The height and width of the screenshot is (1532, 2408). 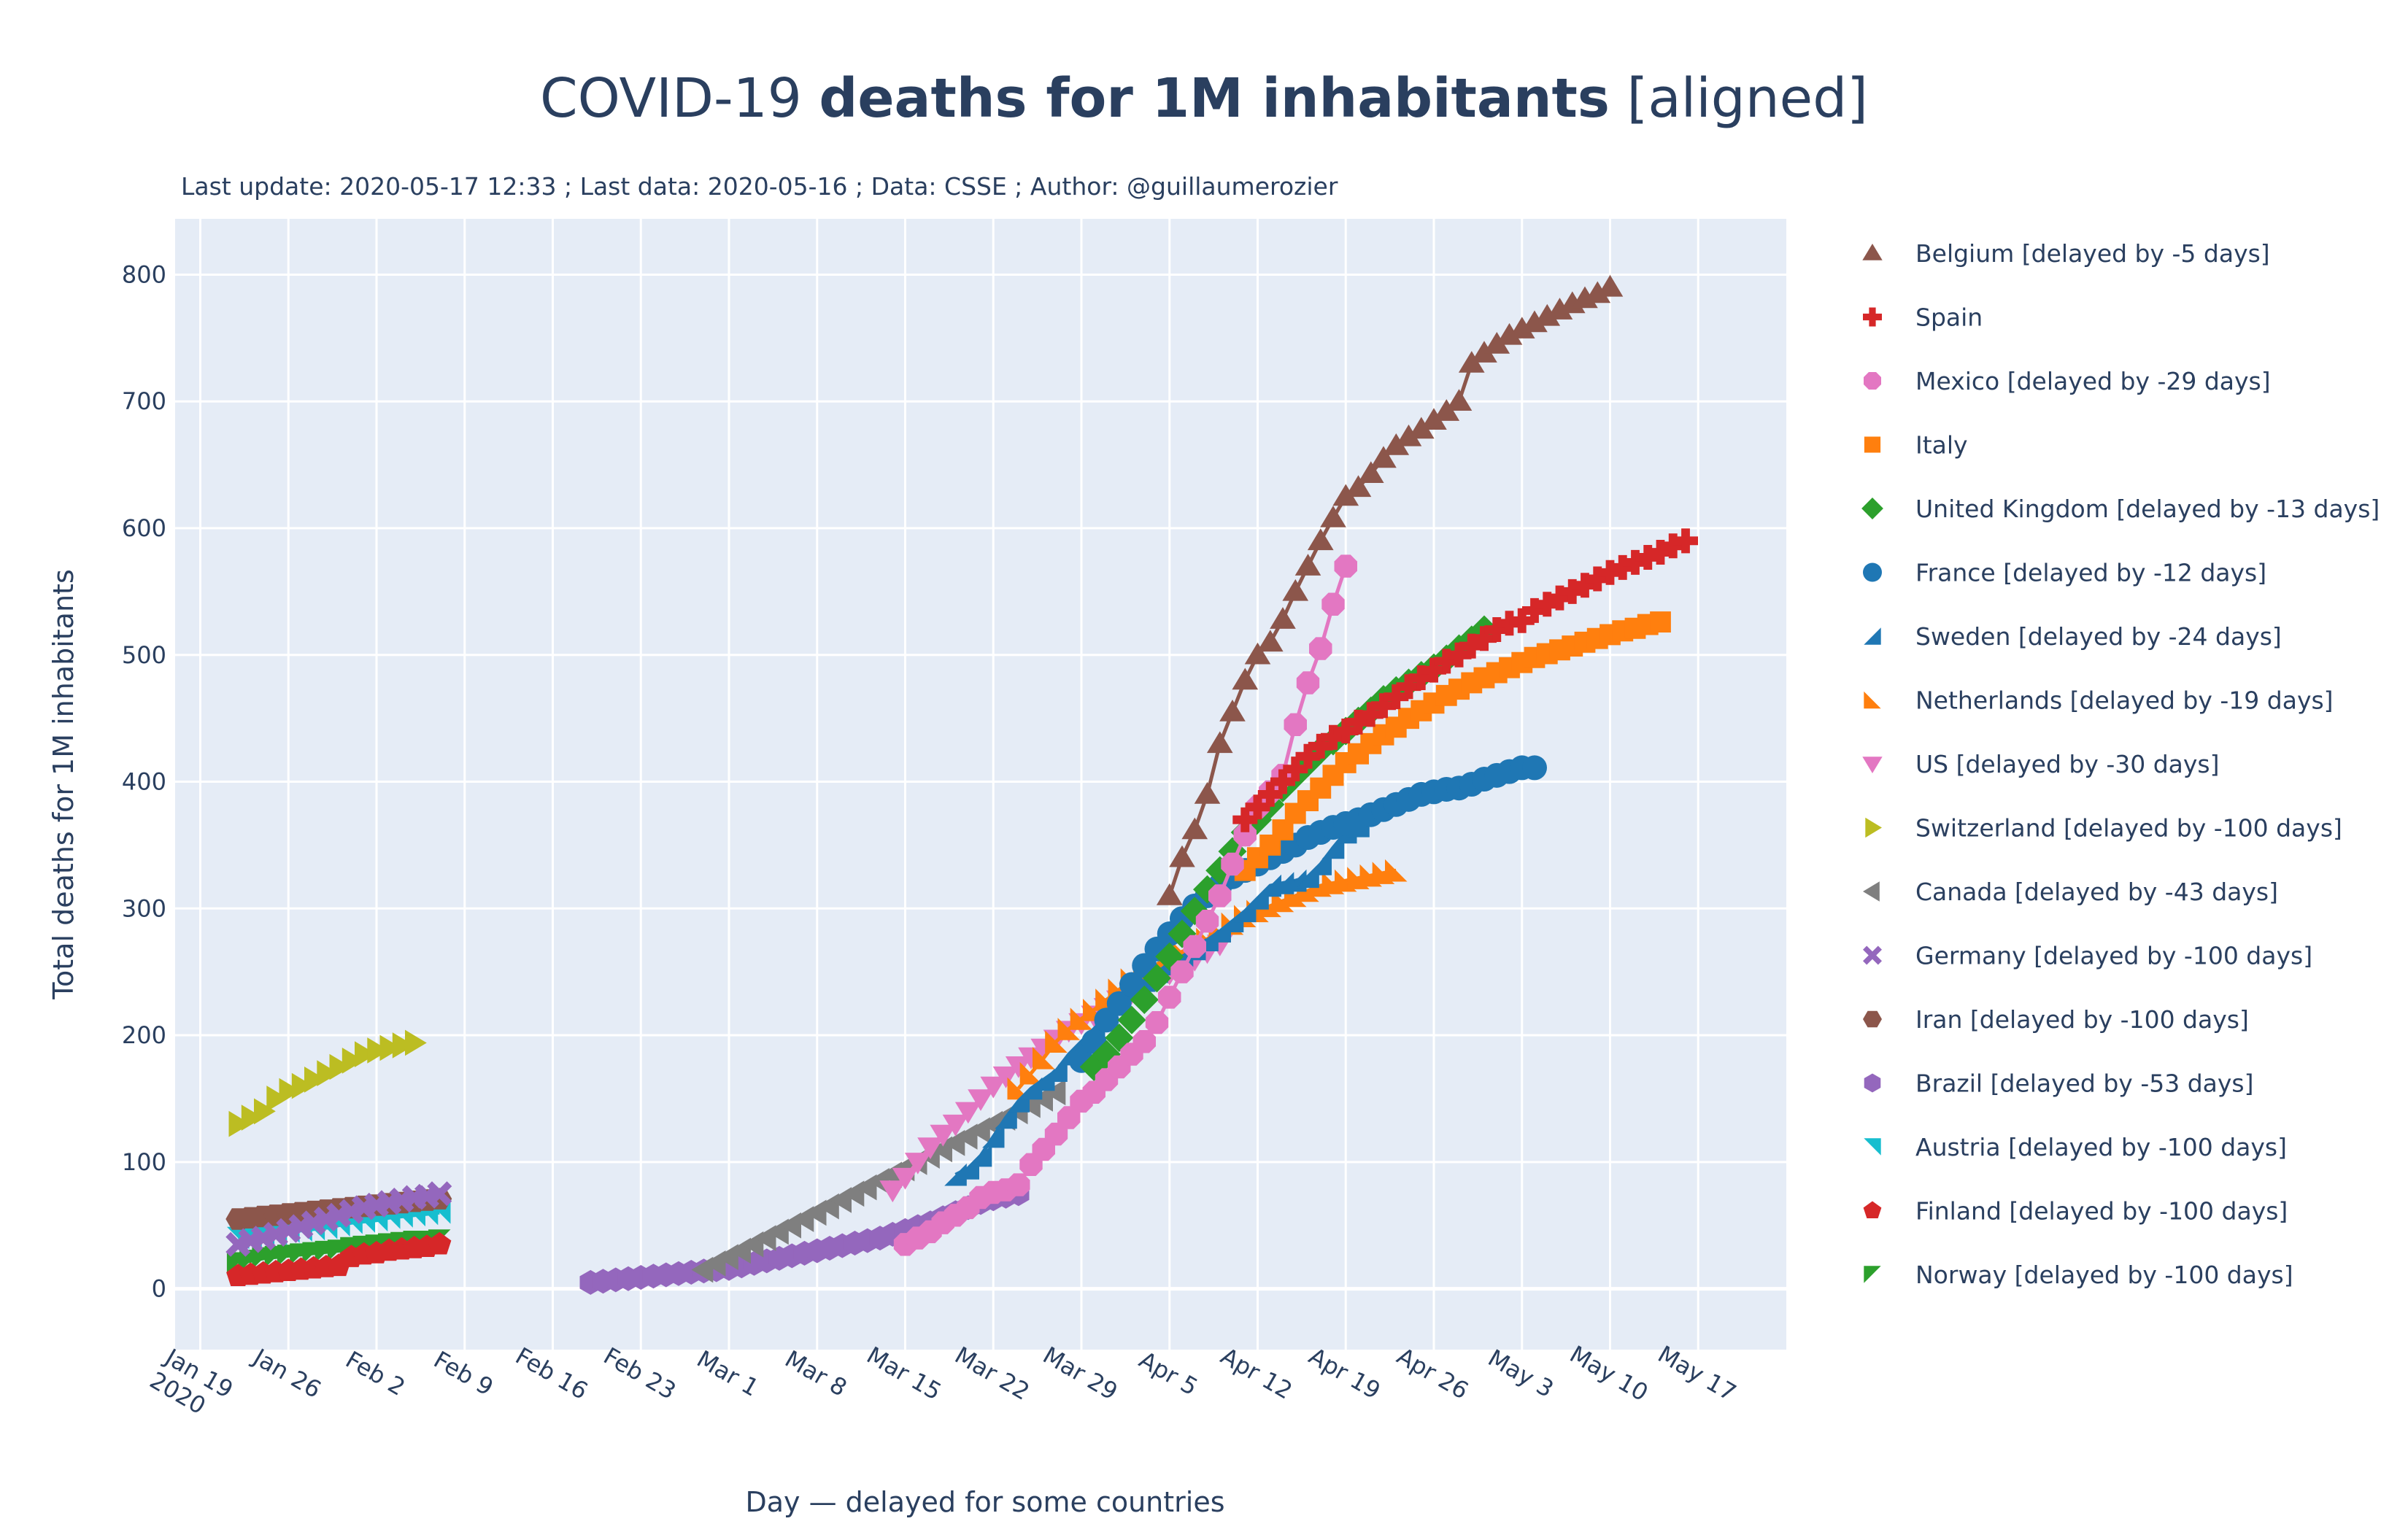 I want to click on legend-label: Spain, so click(x=1949, y=318).